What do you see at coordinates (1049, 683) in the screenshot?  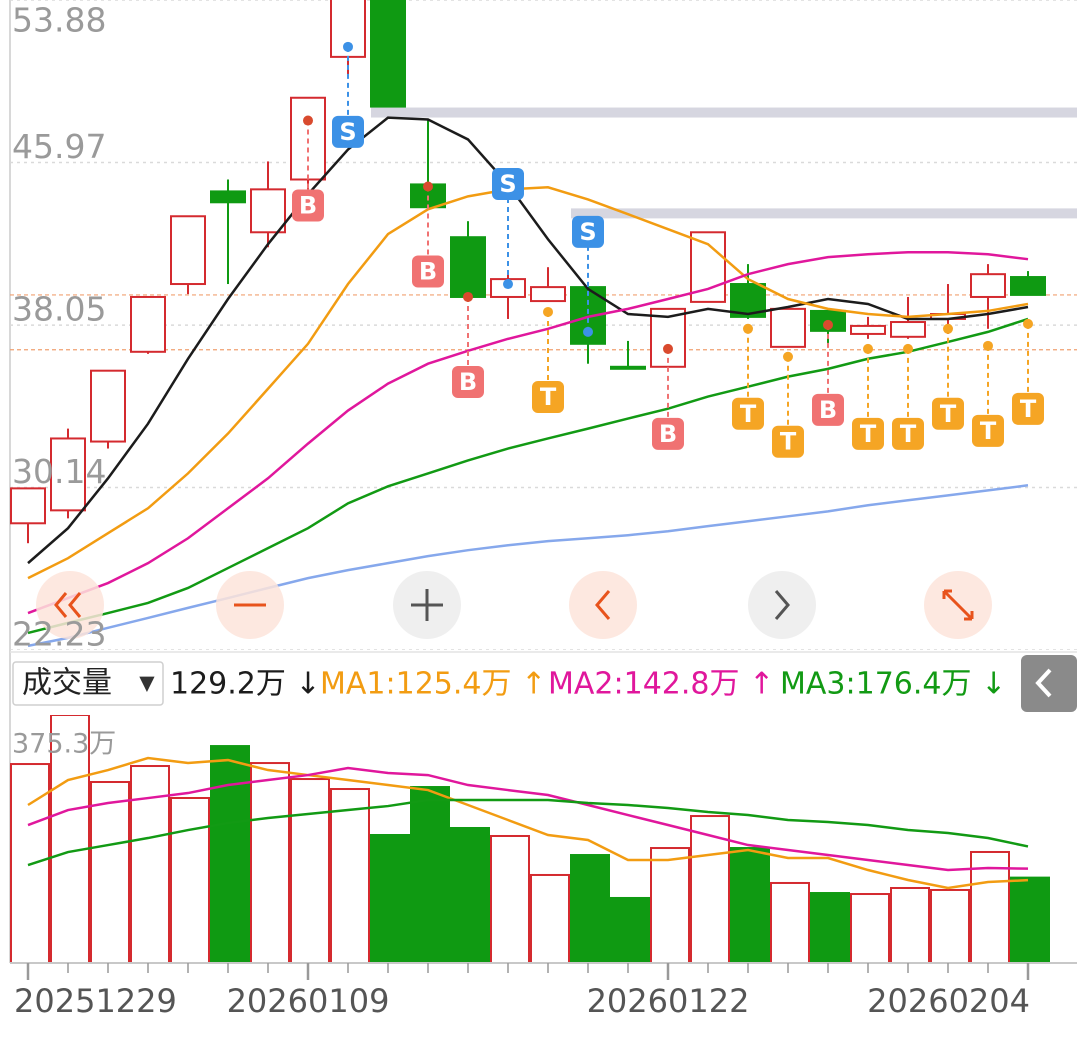 I see `collapse-tab` at bounding box center [1049, 683].